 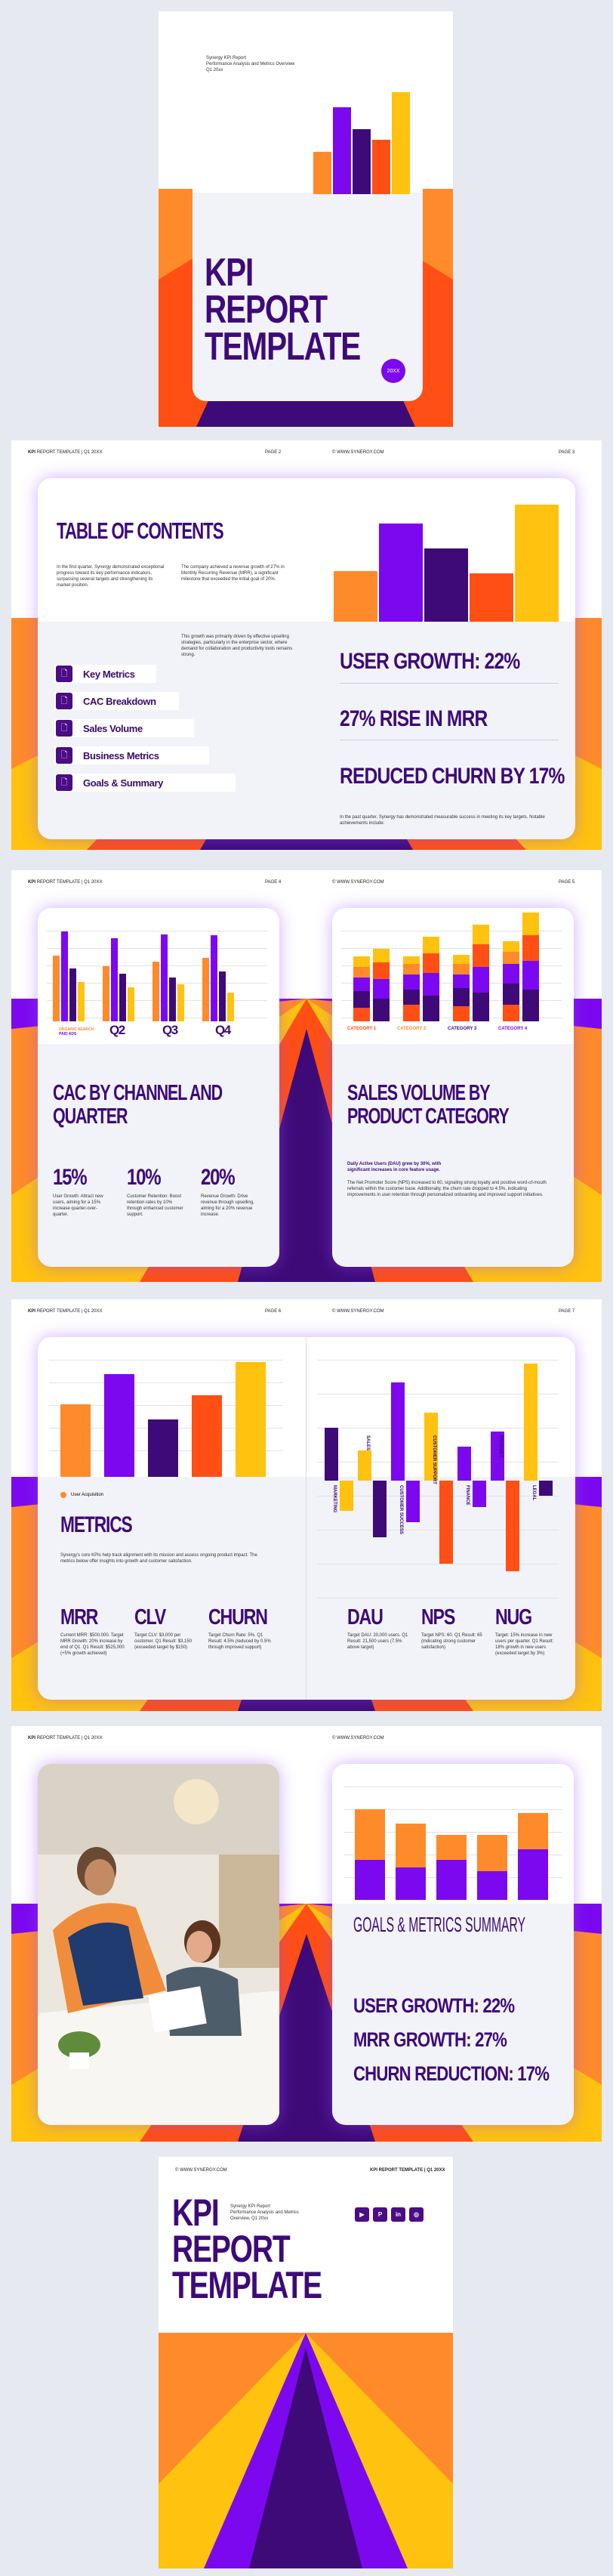 I want to click on page-number-6: PAGE 6, so click(x=273, y=1311).